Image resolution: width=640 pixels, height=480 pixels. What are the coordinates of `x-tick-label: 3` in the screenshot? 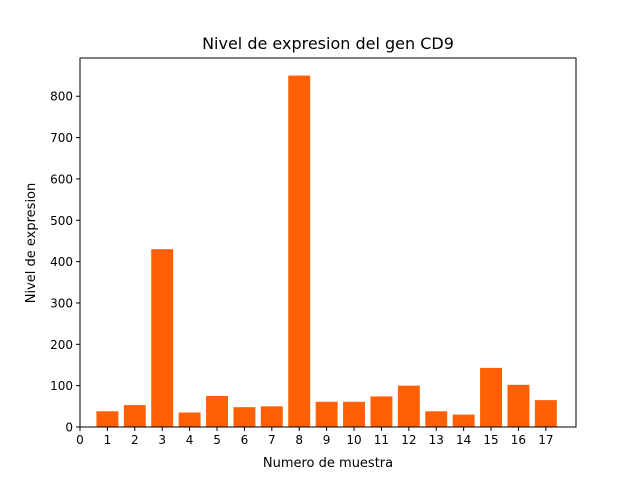 It's located at (162, 440).